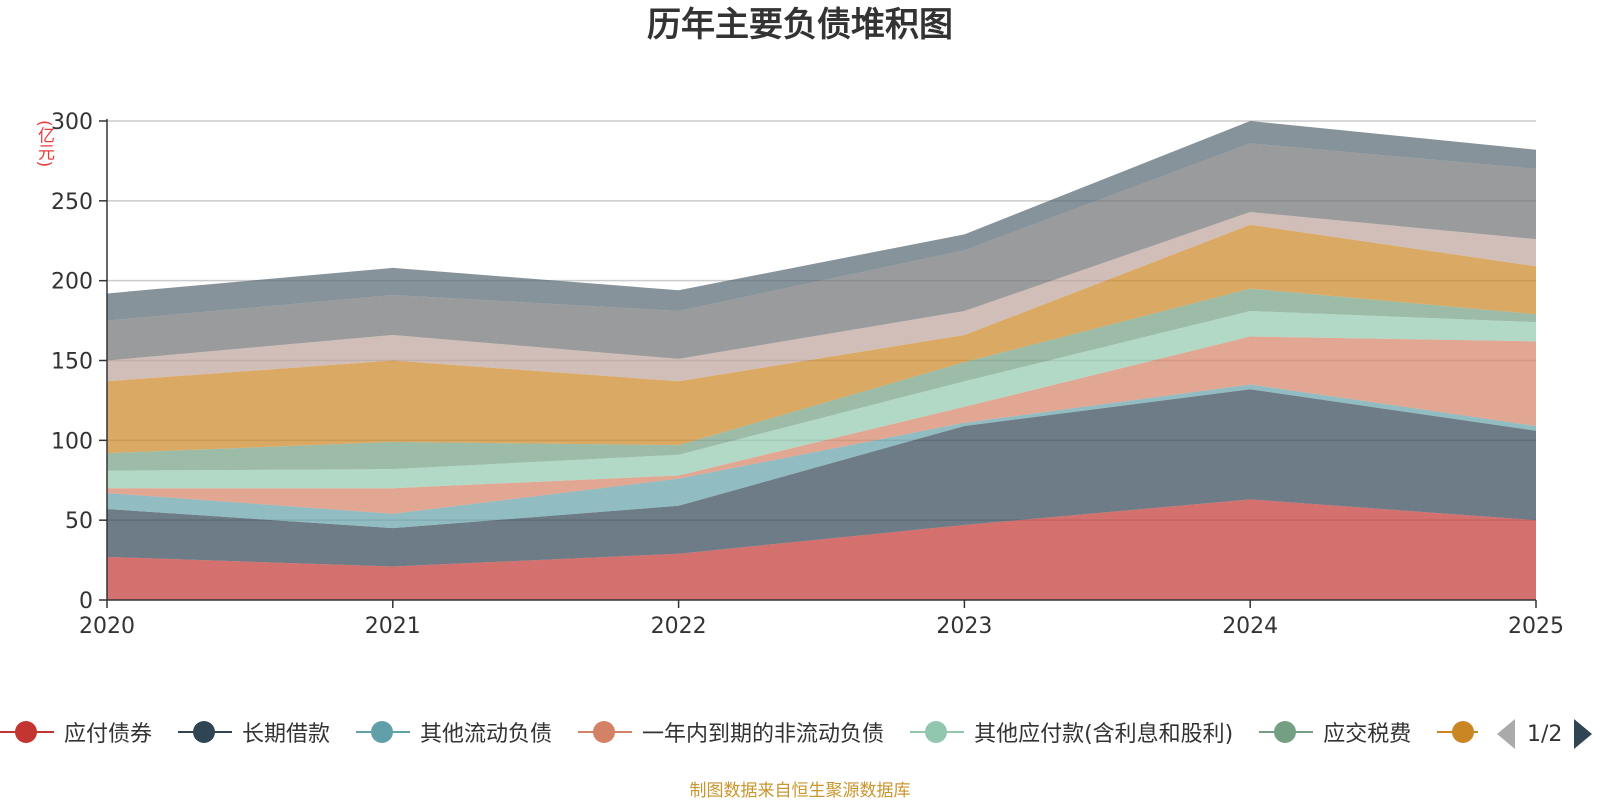  Describe the element at coordinates (72, 122) in the screenshot. I see `y-tick-label: 300` at that location.